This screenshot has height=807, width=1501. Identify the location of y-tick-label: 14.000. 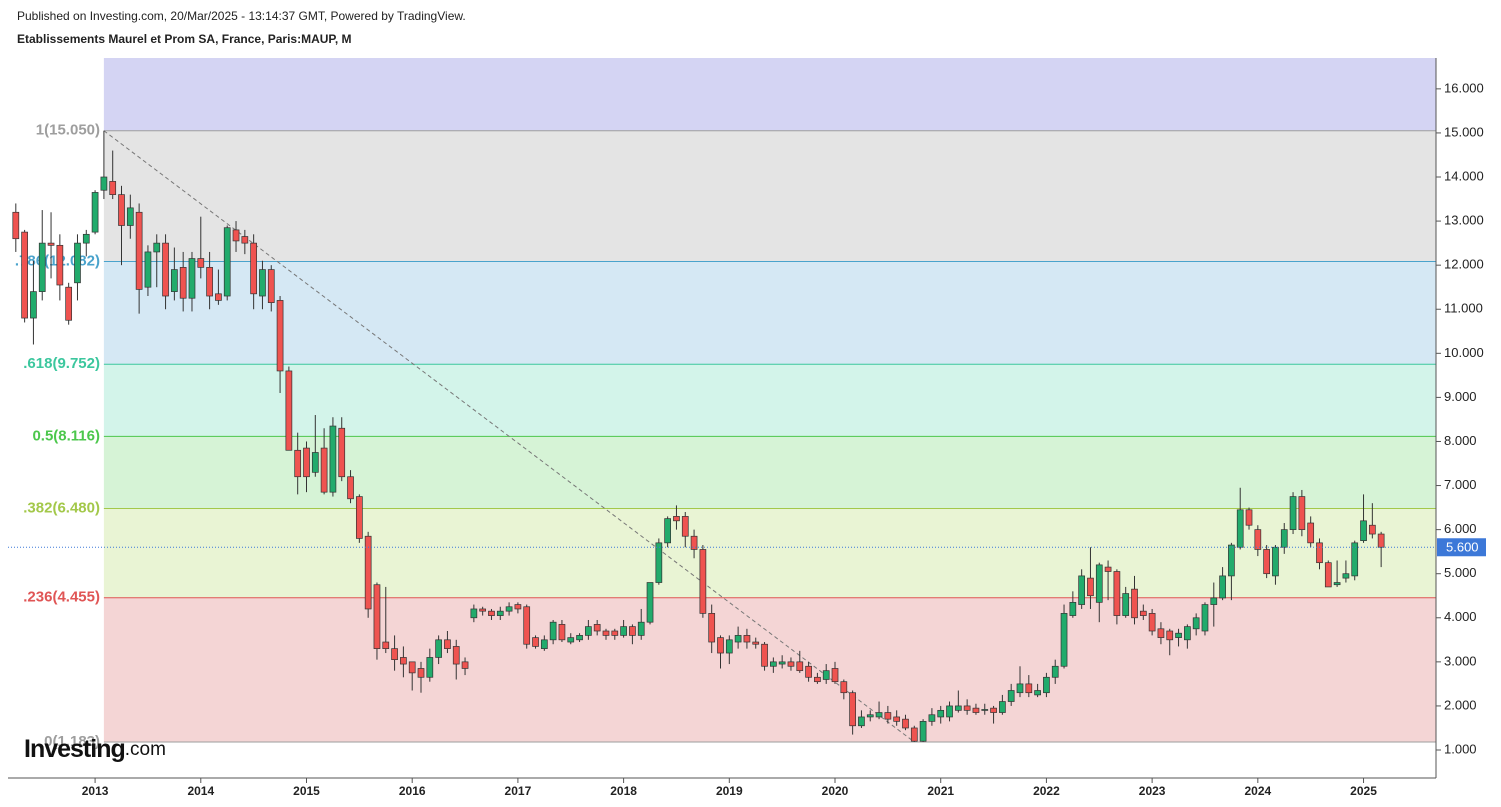
(1464, 175).